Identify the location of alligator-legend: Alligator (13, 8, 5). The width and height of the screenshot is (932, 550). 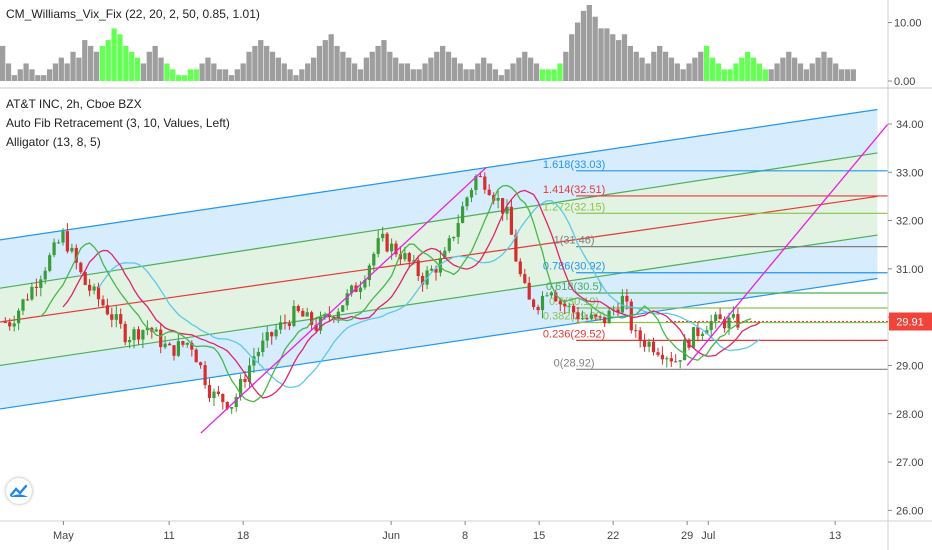
(53, 142).